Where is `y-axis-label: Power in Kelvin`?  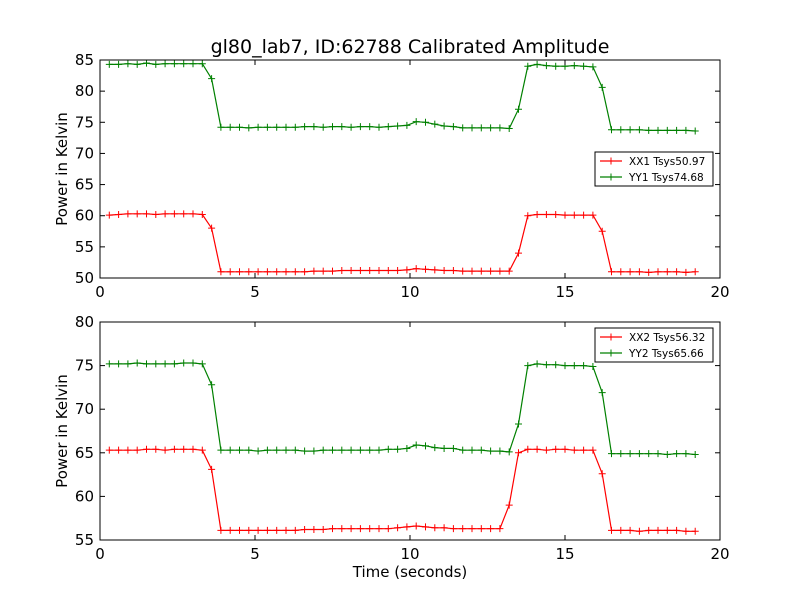 y-axis-label: Power in Kelvin is located at coordinates (62, 431).